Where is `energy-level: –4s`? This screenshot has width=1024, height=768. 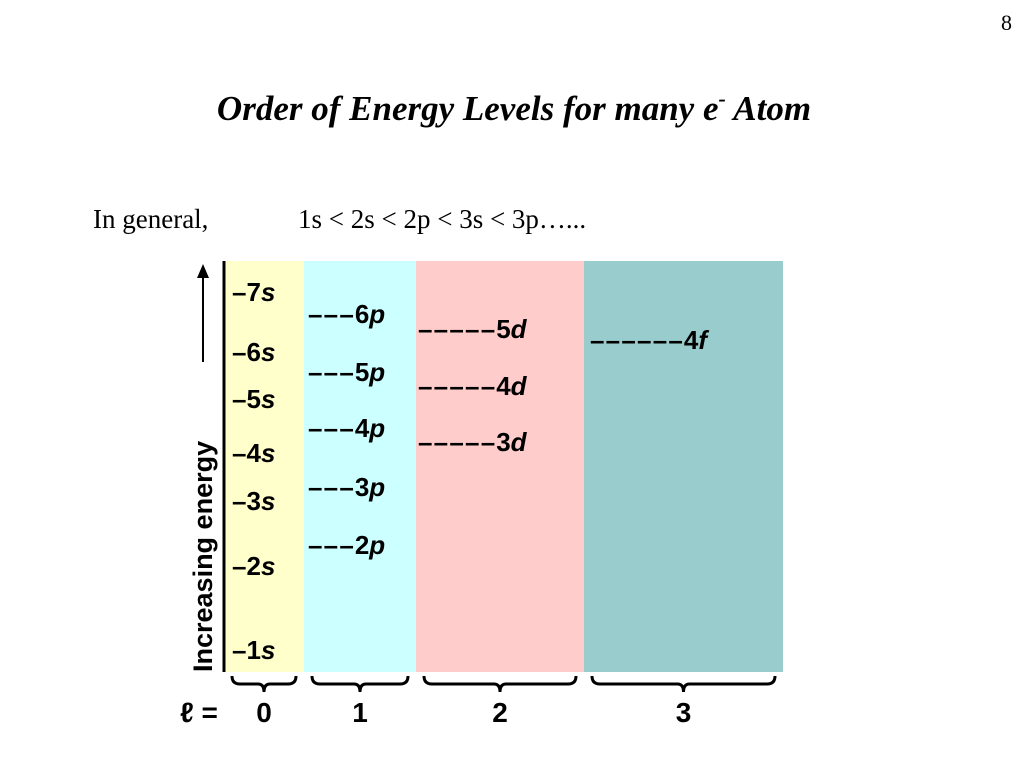 energy-level: –4s is located at coordinates (253, 453).